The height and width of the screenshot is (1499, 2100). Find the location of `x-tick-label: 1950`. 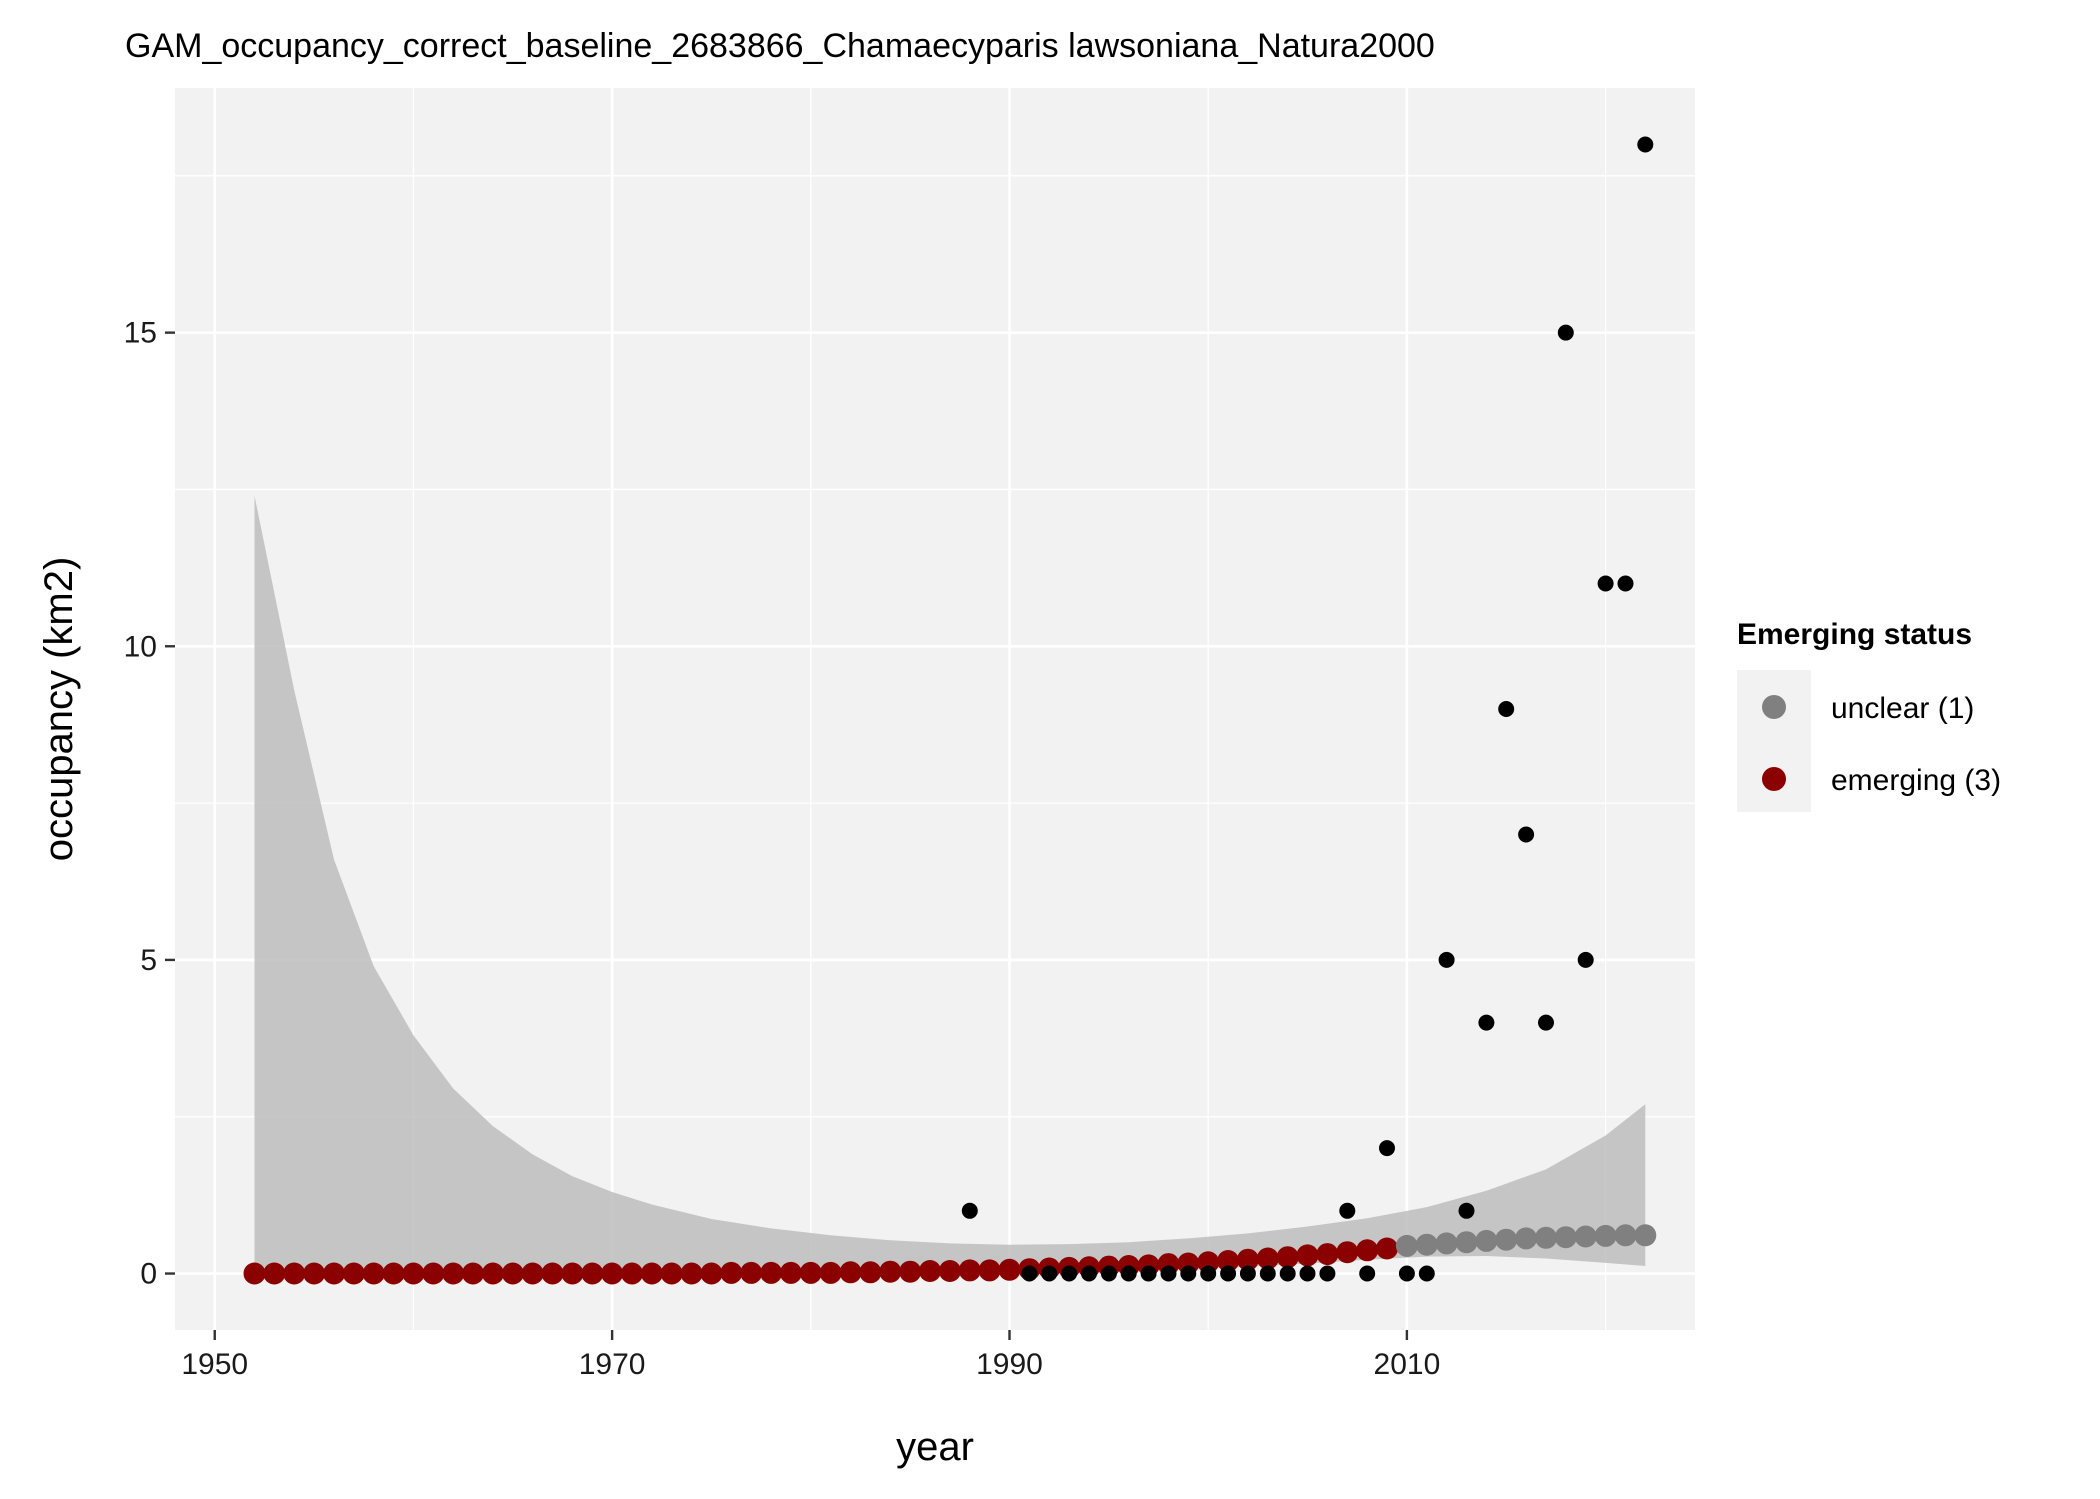

x-tick-label: 1950 is located at coordinates (214, 1364).